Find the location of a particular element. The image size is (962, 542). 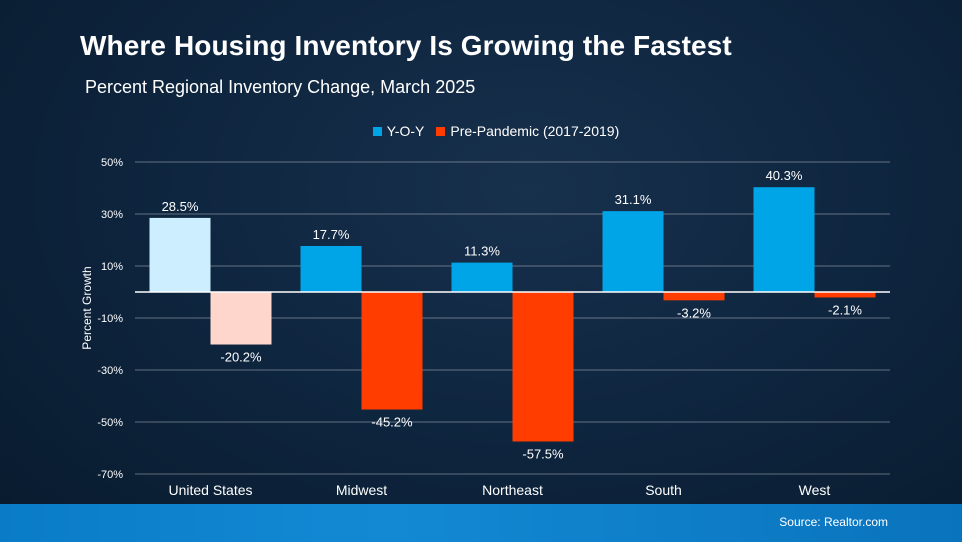

data-label-pre-pandemic: -20.2% is located at coordinates (241, 357).